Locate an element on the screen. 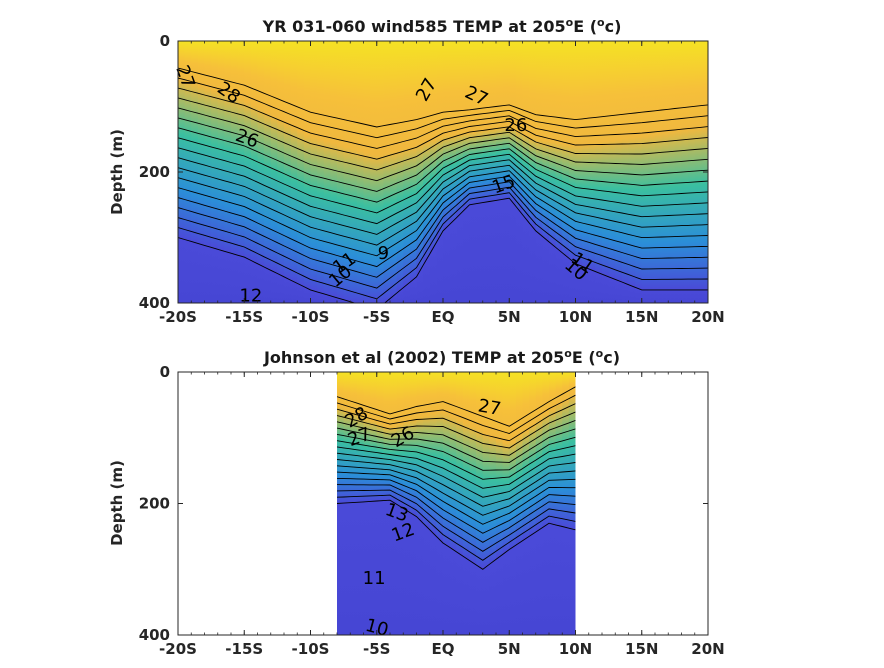 Image resolution: width=884 pixels, height=668 pixels. x-tick-label: EQ is located at coordinates (443, 317).